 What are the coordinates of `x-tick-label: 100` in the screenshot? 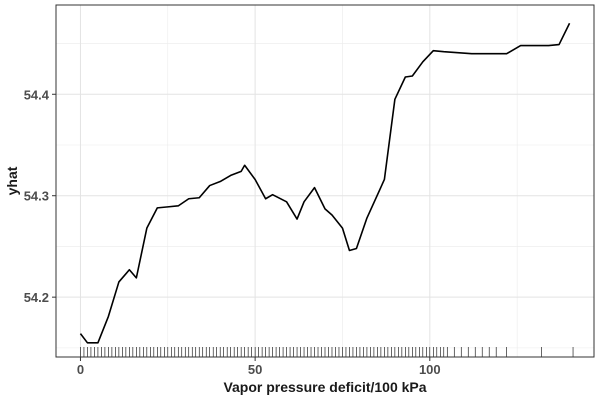 It's located at (430, 369).